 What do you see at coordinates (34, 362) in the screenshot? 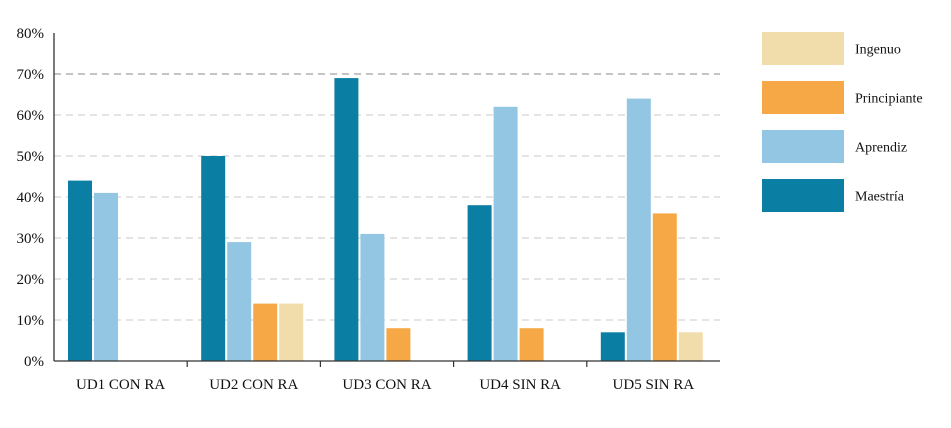
I see `y-tick-label: 0%` at bounding box center [34, 362].